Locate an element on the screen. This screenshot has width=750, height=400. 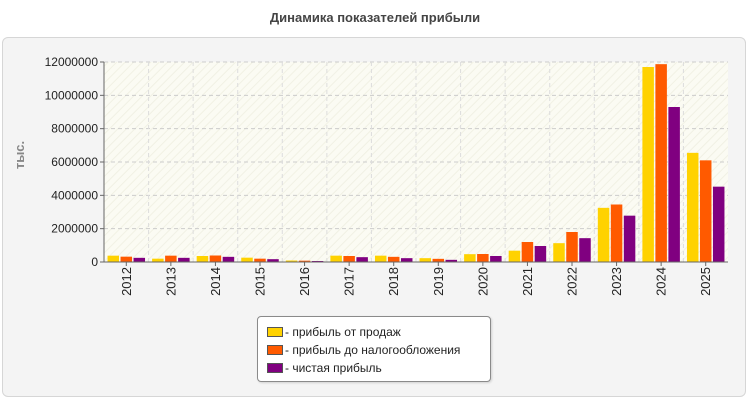
y-tick-label: 4000000 is located at coordinates (74, 195).